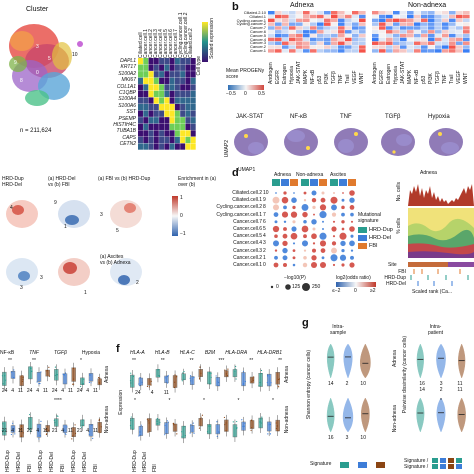 The image size is (474, 474). Describe the element at coordinates (137, 353) in the screenshot. I see `gene-title: HLA-A` at that location.